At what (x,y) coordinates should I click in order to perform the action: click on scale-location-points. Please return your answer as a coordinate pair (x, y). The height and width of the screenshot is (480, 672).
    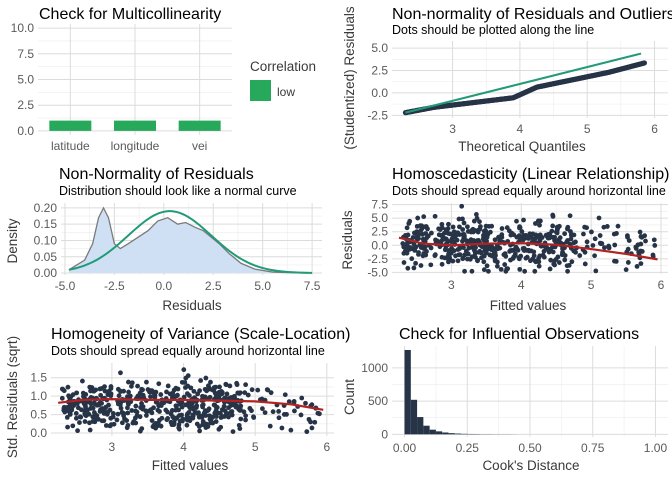
    Looking at the image, I should click on (190, 401).